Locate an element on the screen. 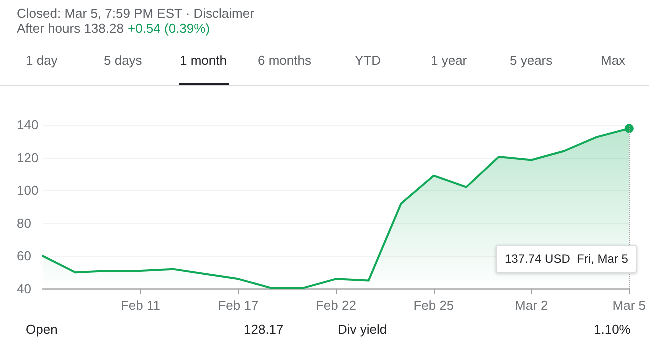 Image resolution: width=649 pixels, height=340 pixels. text: 5 years is located at coordinates (531, 61).